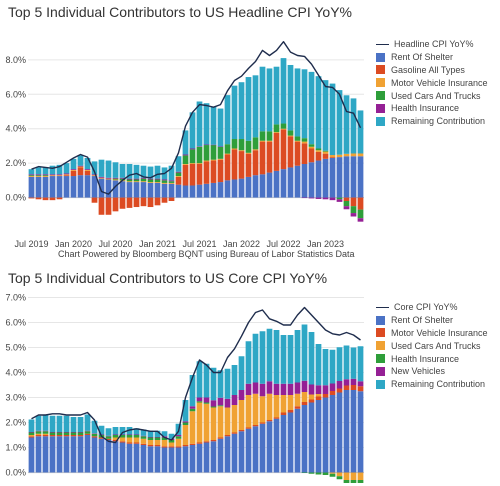 This screenshot has width=500, height=486. I want to click on legend-swatch, so click(380, 83).